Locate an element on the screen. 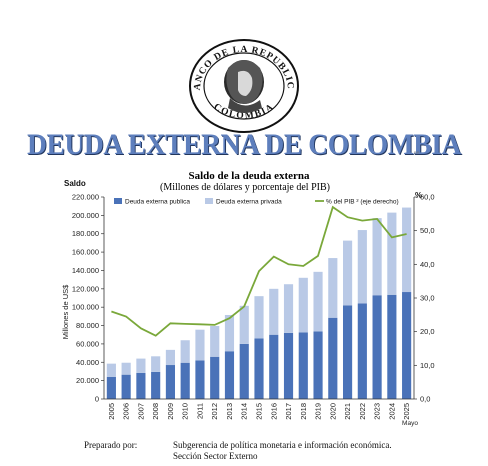 The image size is (488, 466). x-tick-label: 2012 is located at coordinates (214, 411).